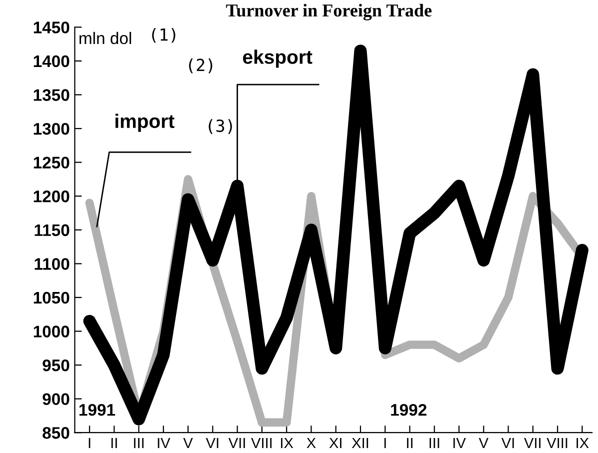  What do you see at coordinates (335, 443) in the screenshot?
I see `x-tick-label: XI` at bounding box center [335, 443].